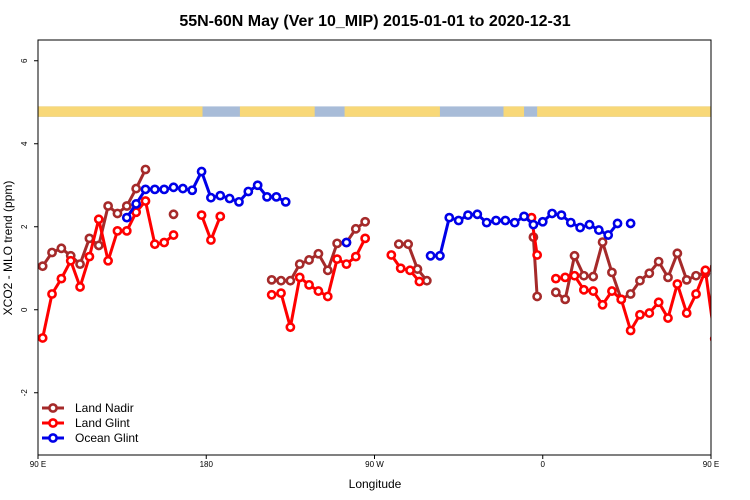 The image size is (750, 500). What do you see at coordinates (207, 464) in the screenshot?
I see `x-tick-label: 180` at bounding box center [207, 464].